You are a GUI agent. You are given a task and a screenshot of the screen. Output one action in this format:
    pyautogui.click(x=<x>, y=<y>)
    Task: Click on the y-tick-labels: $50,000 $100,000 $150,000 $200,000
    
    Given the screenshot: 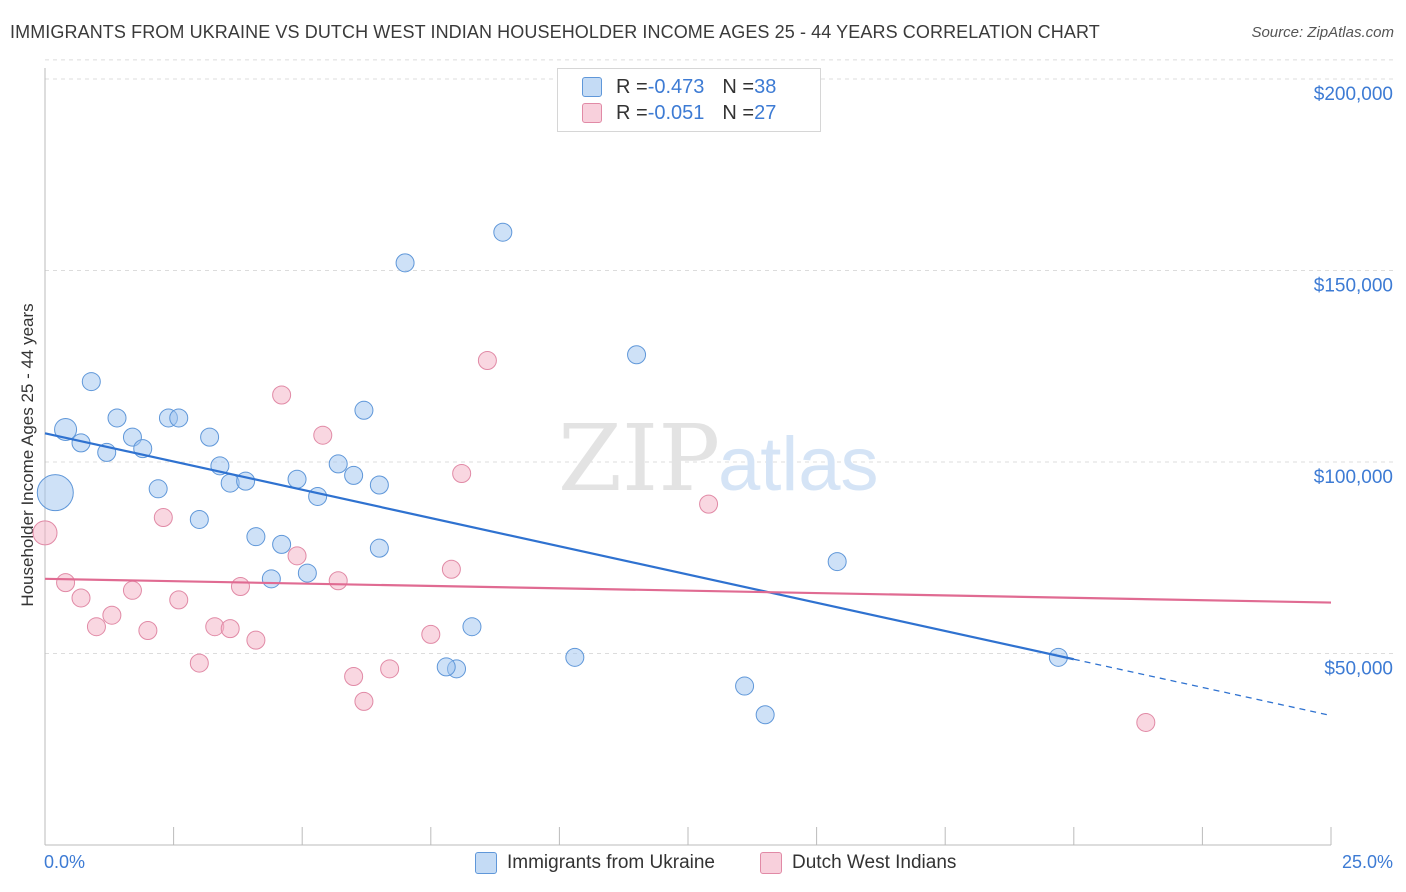 What is the action you would take?
    pyautogui.click(x=1353, y=382)
    